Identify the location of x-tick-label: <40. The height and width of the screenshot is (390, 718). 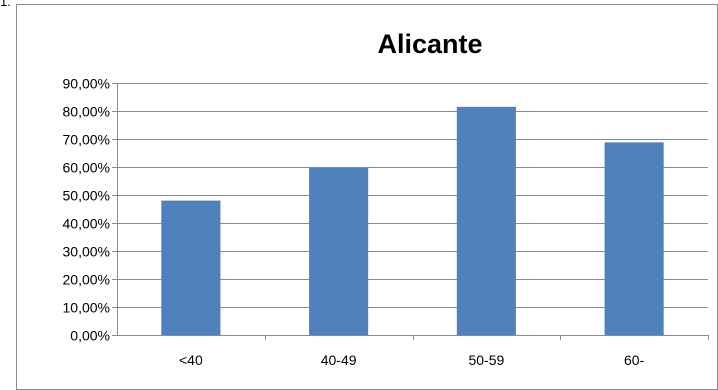
(191, 360).